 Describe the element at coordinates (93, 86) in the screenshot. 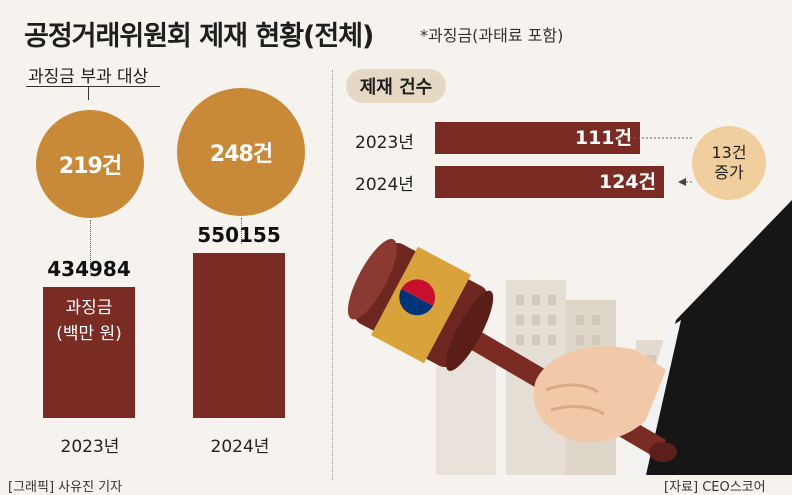

I see `subtitle-underline` at that location.